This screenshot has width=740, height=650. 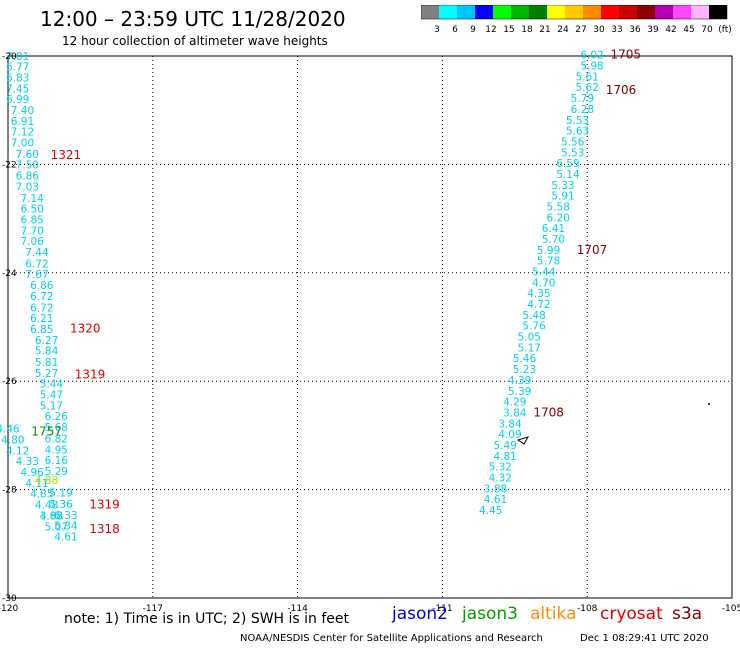 I want to click on y-tick-label: -26, so click(x=9, y=382).